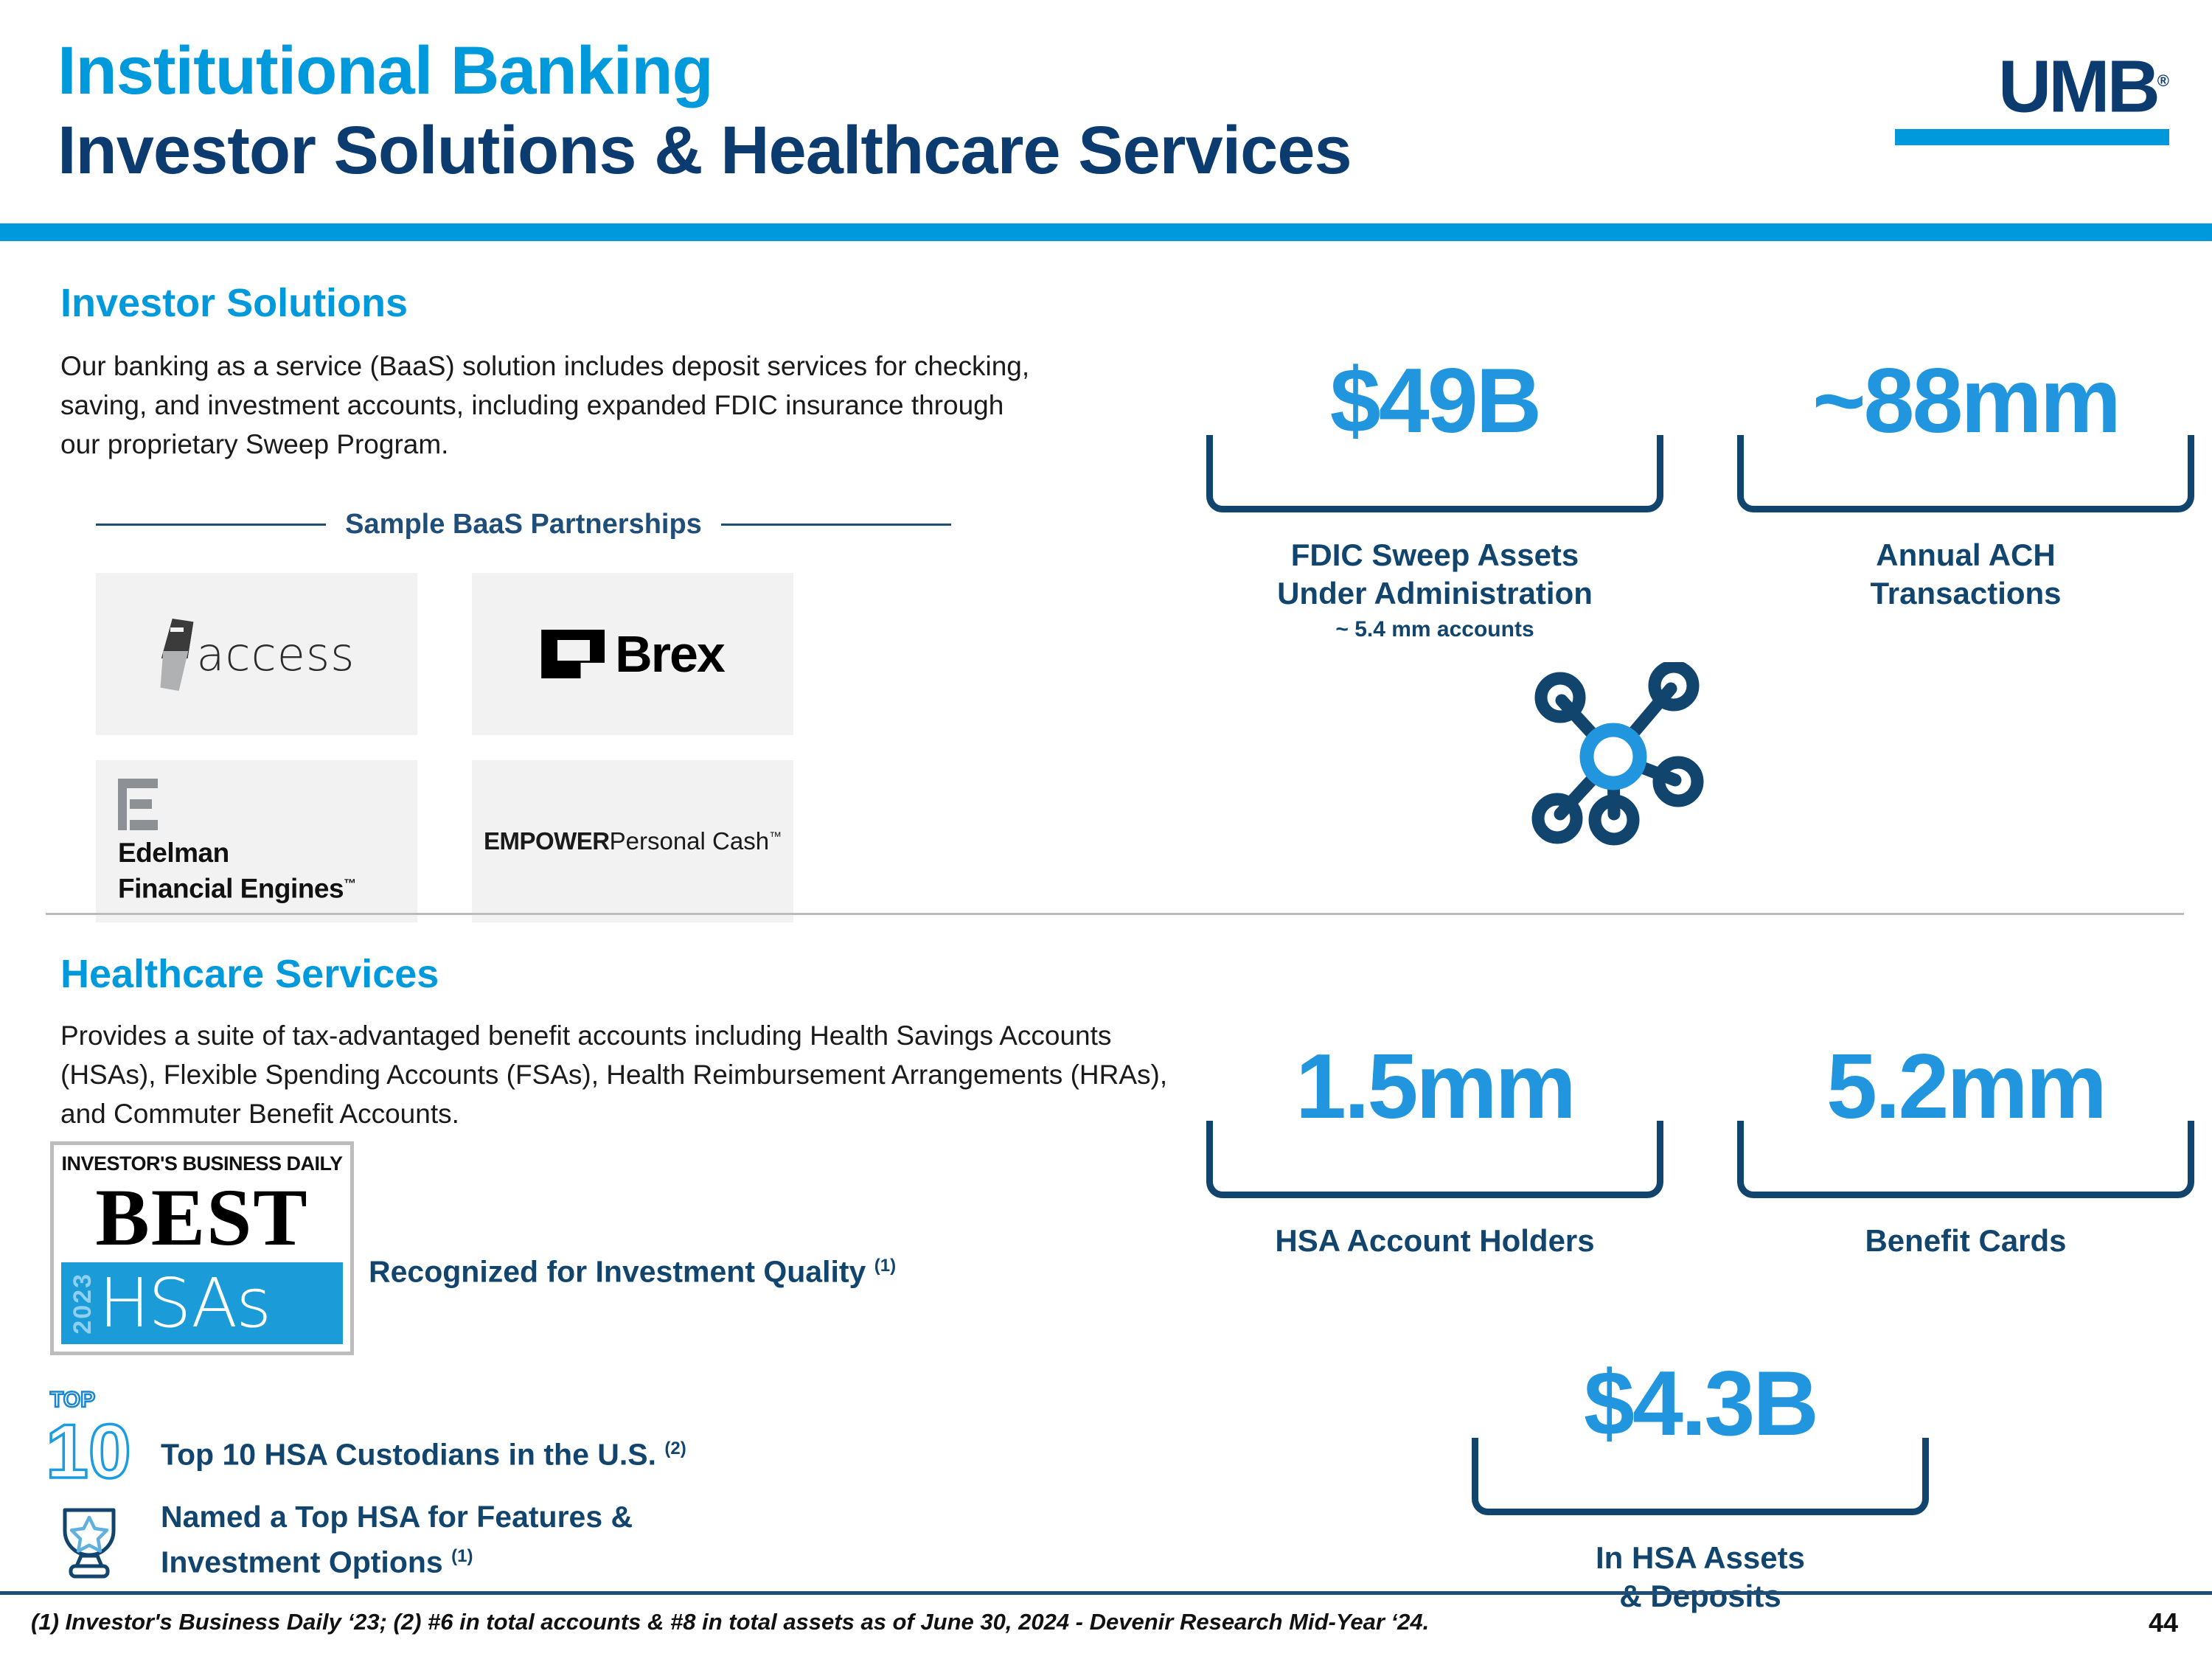 This screenshot has width=2212, height=1659. I want to click on award-top-10-custodians: Top 10 HSA Custodians in the U.S. (2), so click(603, 1452).